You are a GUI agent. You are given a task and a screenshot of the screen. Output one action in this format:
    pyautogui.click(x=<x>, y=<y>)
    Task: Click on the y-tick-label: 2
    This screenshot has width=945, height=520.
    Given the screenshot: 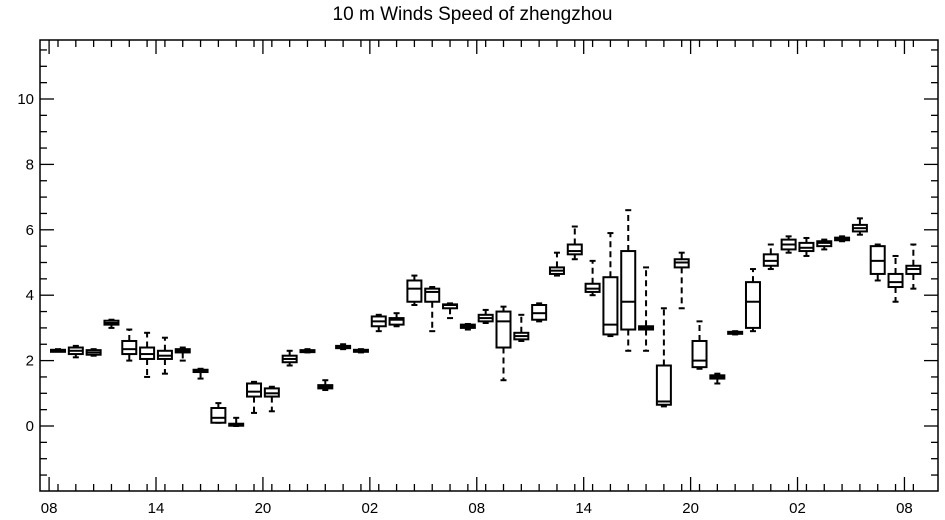 What is the action you would take?
    pyautogui.click(x=30, y=361)
    